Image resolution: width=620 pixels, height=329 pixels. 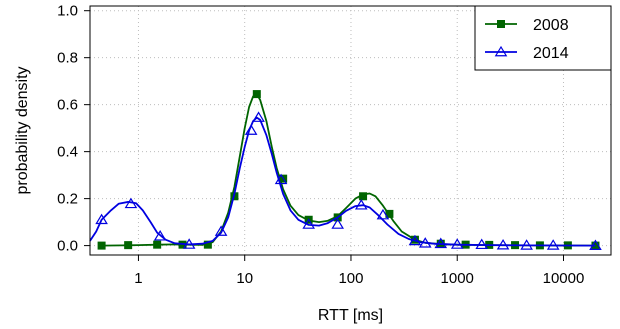 What do you see at coordinates (350, 278) in the screenshot?
I see `x-tick-label: 100` at bounding box center [350, 278].